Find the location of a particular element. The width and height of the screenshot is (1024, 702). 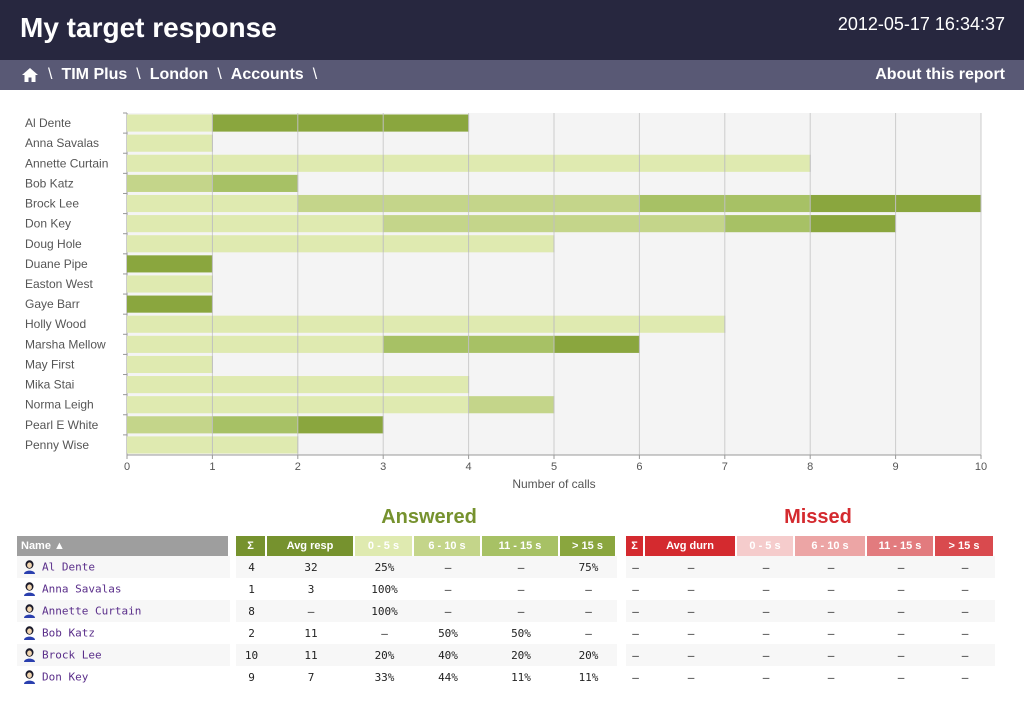

table-row: Bob Katz 2 11 – 50% 50% – – – – – – – is located at coordinates (506, 633).